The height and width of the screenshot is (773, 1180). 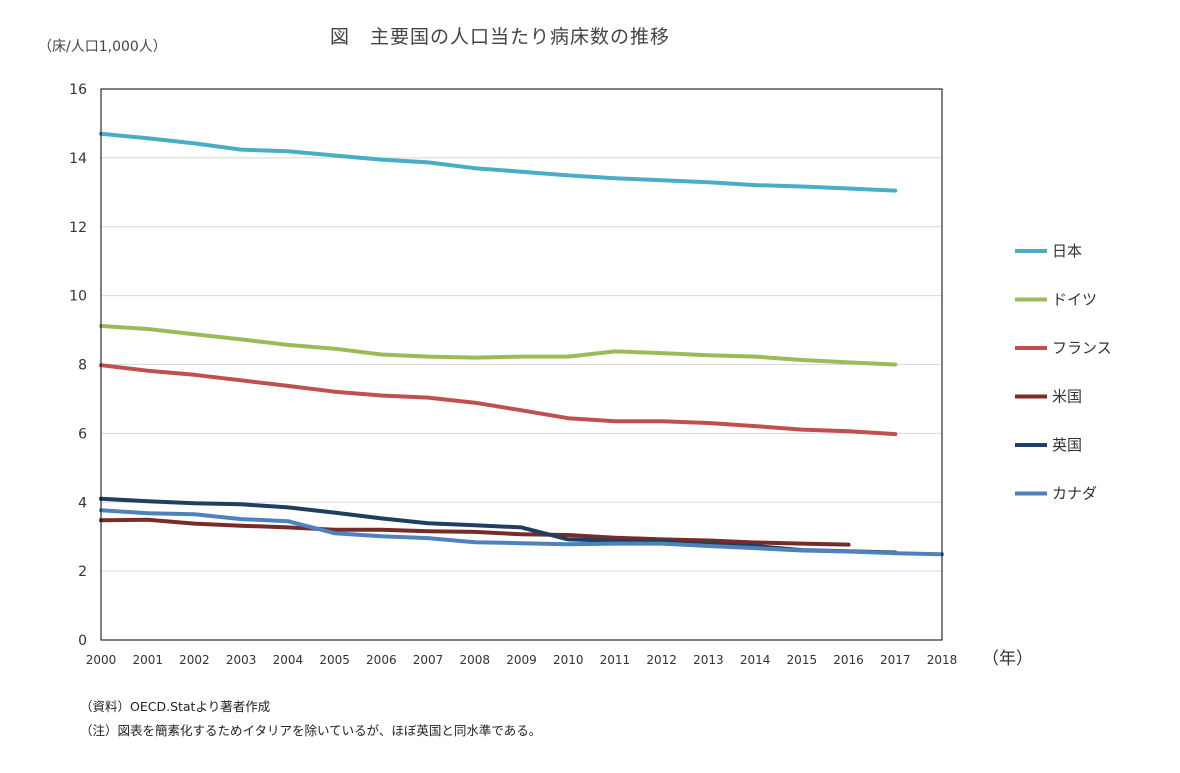 I want to click on y-tick-label: 6, so click(x=82, y=434).